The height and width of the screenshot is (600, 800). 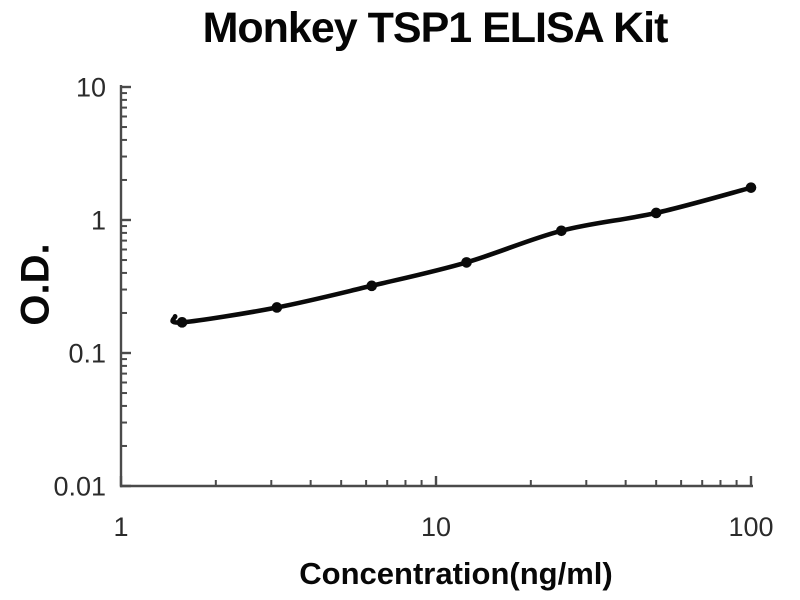 What do you see at coordinates (91, 88) in the screenshot?
I see `y-tick-label: 10` at bounding box center [91, 88].